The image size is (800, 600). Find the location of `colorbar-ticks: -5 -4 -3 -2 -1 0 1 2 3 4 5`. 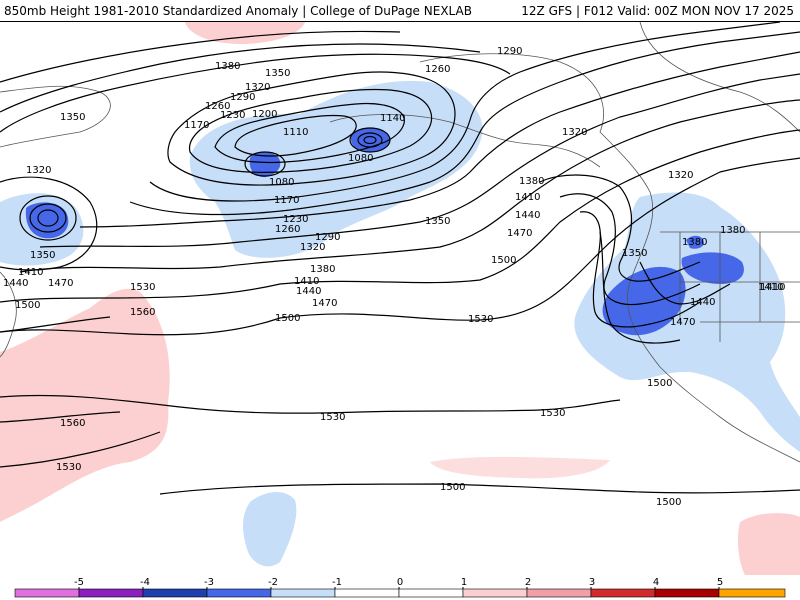

colorbar-ticks: -5 -4 -3 -2 -1 0 1 2 3 4 5 is located at coordinates (398, 583).